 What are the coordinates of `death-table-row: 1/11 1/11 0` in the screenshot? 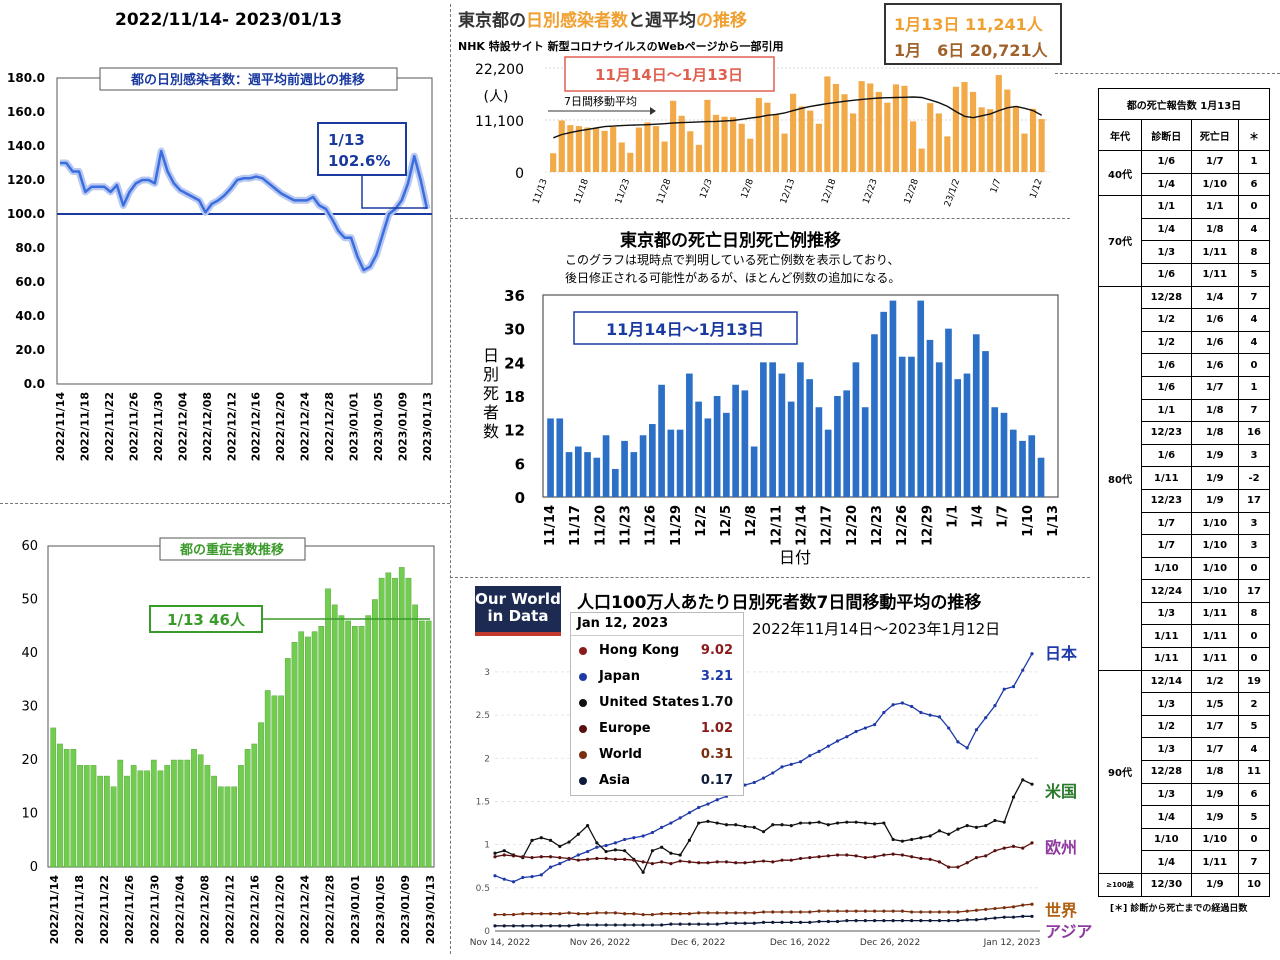 It's located at (1184, 659).